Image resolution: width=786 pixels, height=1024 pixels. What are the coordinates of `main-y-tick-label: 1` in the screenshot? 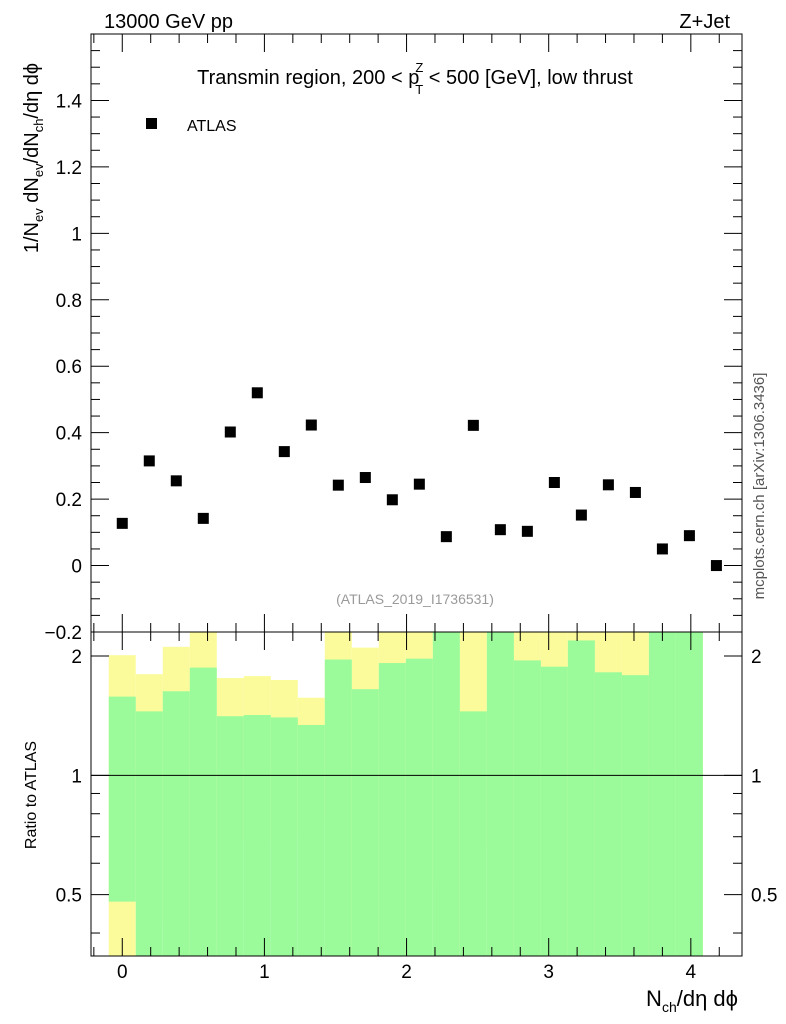 It's located at (76, 234).